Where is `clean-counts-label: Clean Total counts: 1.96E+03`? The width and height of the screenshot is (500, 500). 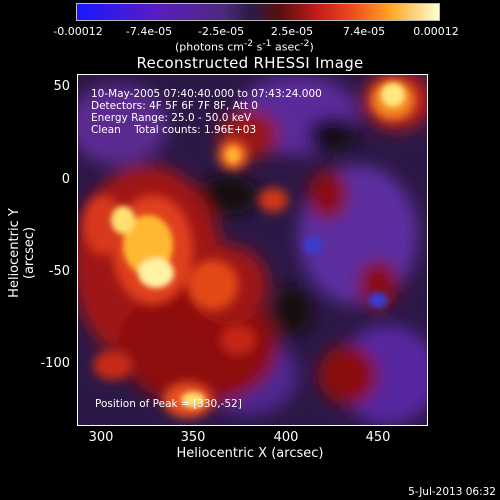 clean-counts-label: Clean Total counts: 1.96E+03 is located at coordinates (174, 130).